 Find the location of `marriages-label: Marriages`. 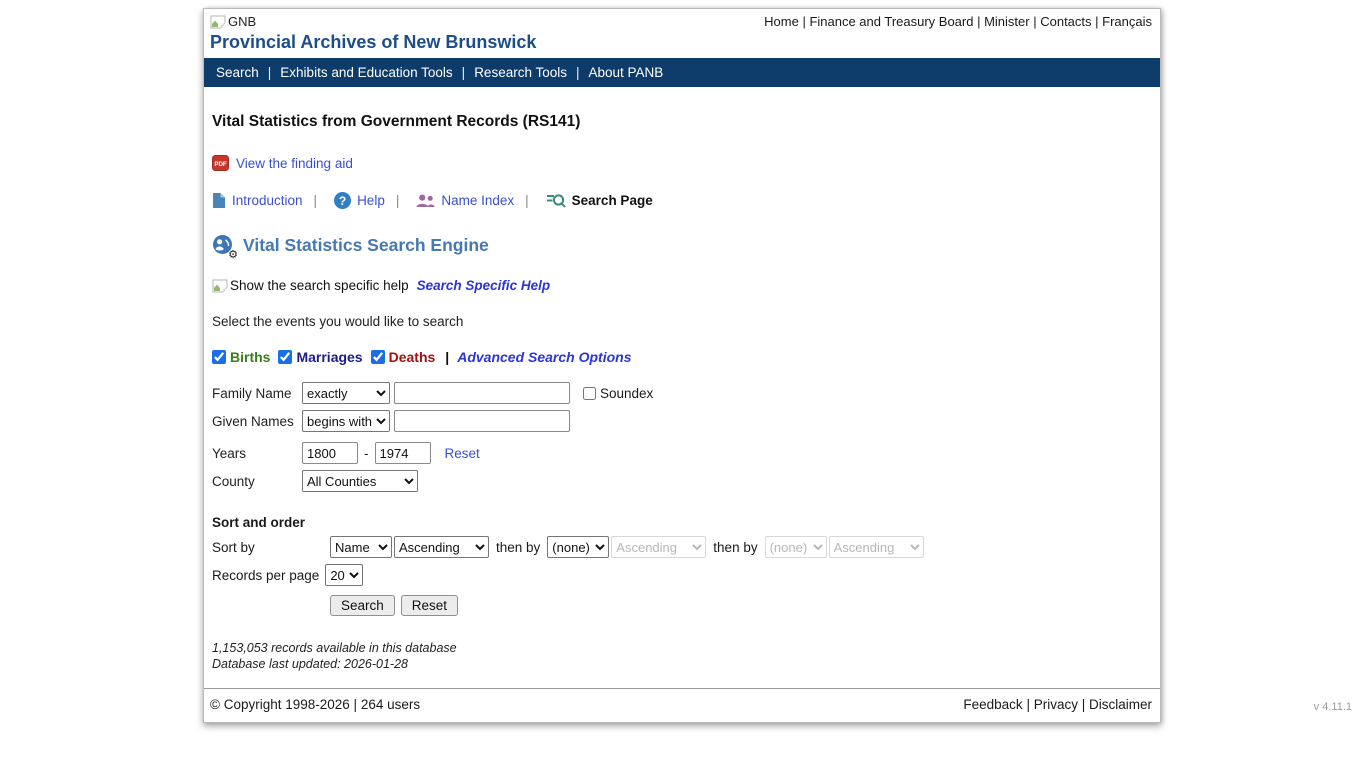

marriages-label: Marriages is located at coordinates (329, 357).